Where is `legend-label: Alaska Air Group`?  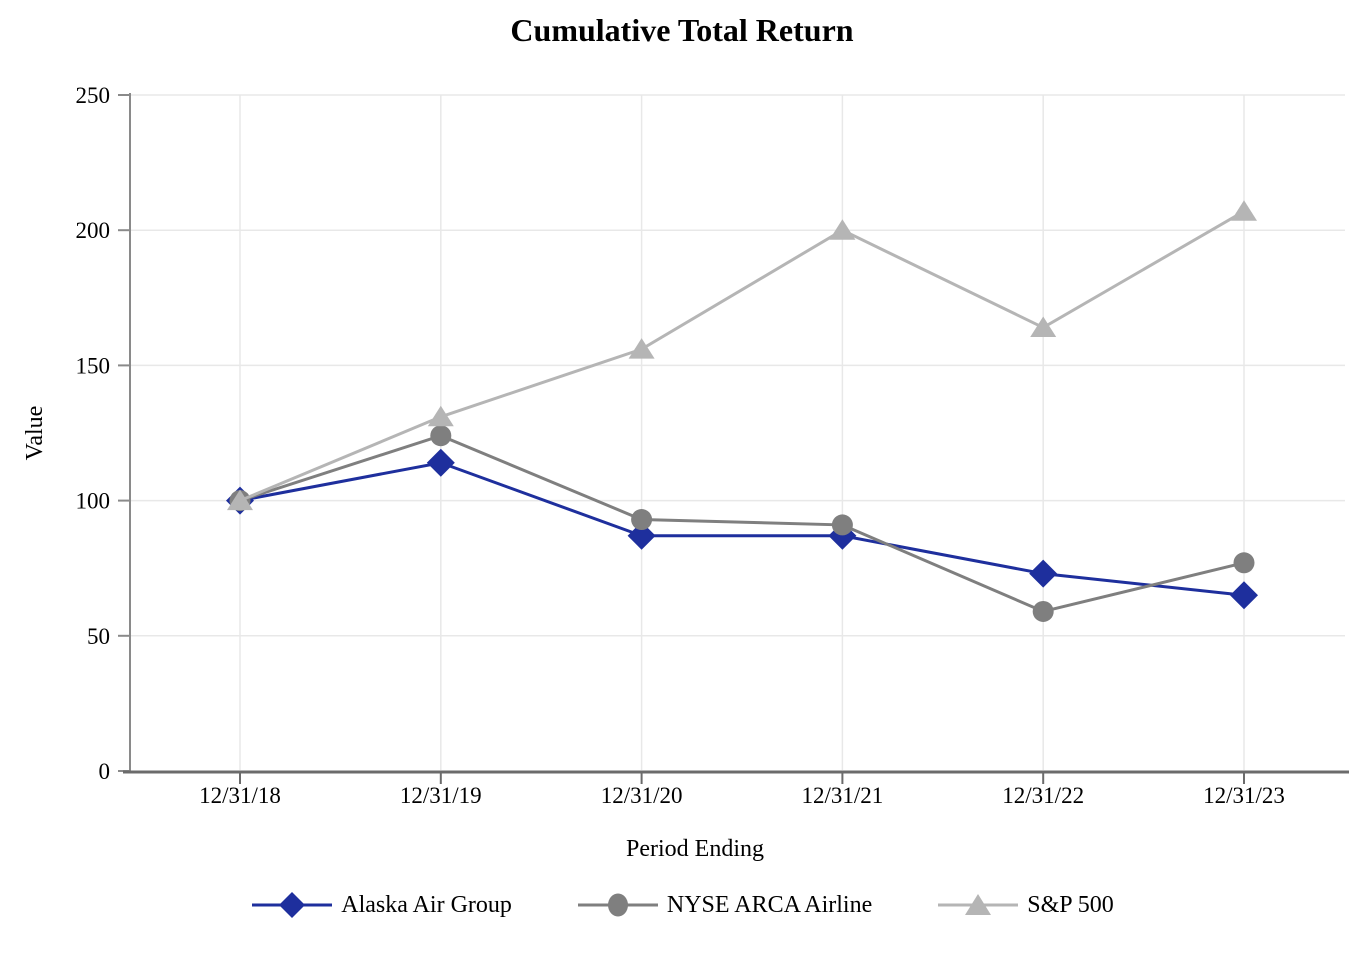 legend-label: Alaska Air Group is located at coordinates (426, 904).